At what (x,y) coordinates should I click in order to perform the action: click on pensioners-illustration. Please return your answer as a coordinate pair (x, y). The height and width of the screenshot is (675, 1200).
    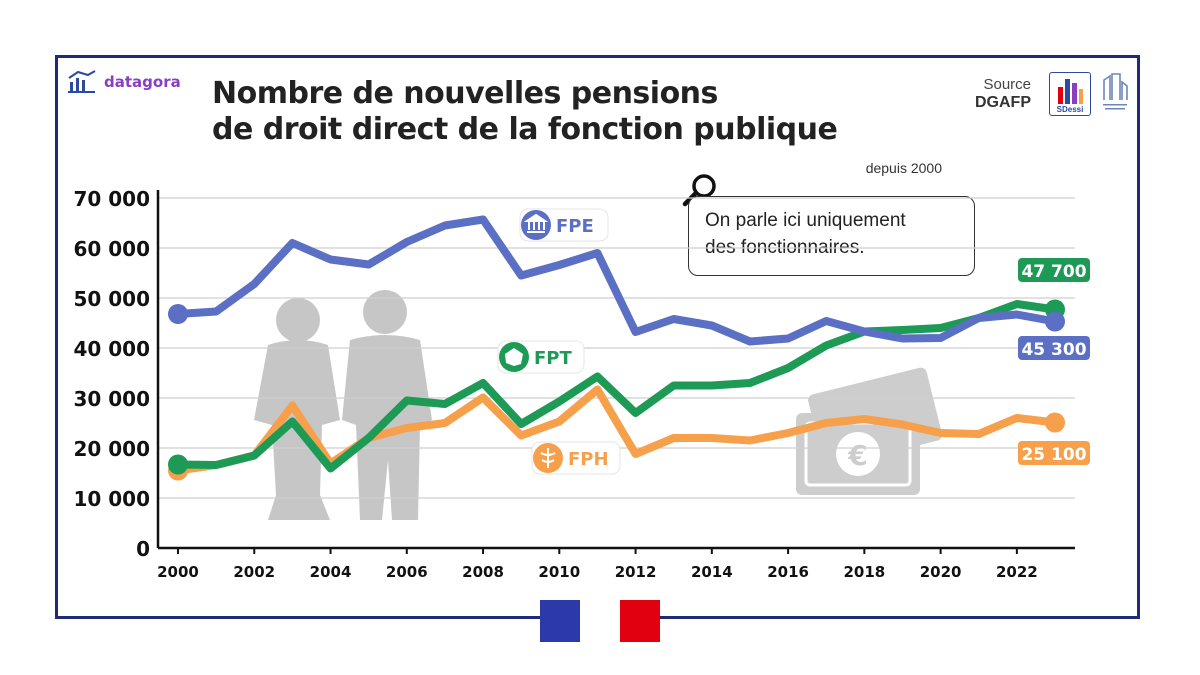
    Looking at the image, I should click on (343, 405).